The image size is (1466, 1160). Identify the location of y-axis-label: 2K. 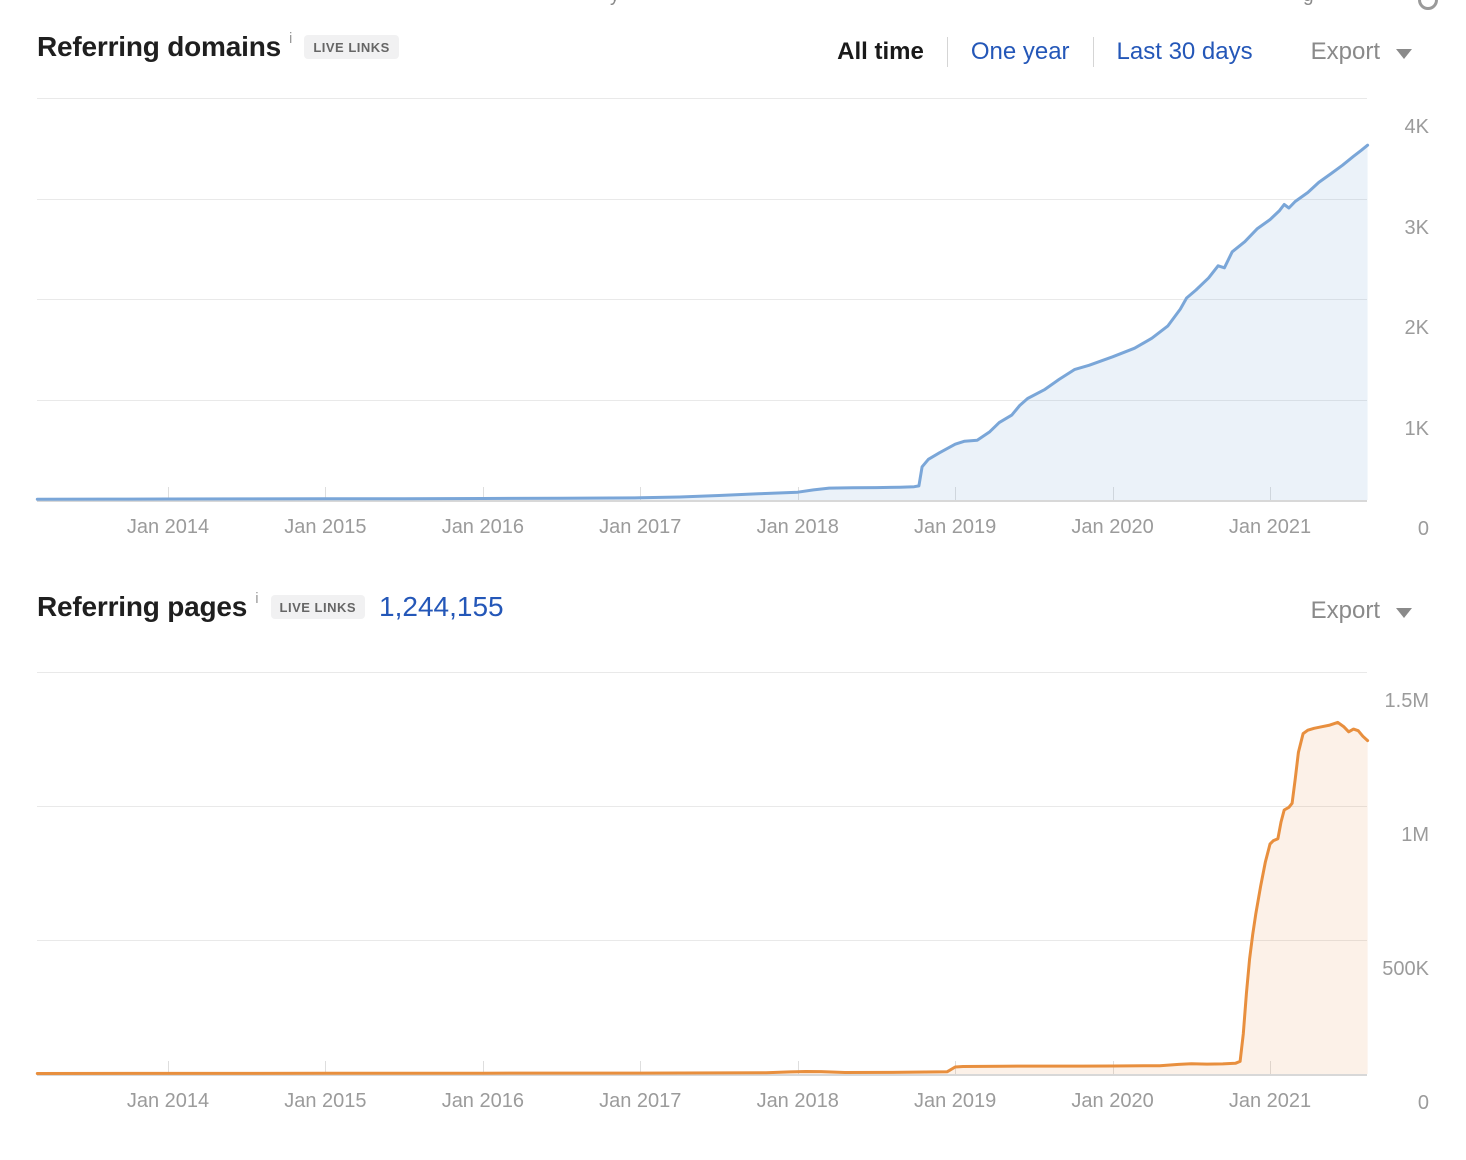
(1416, 328).